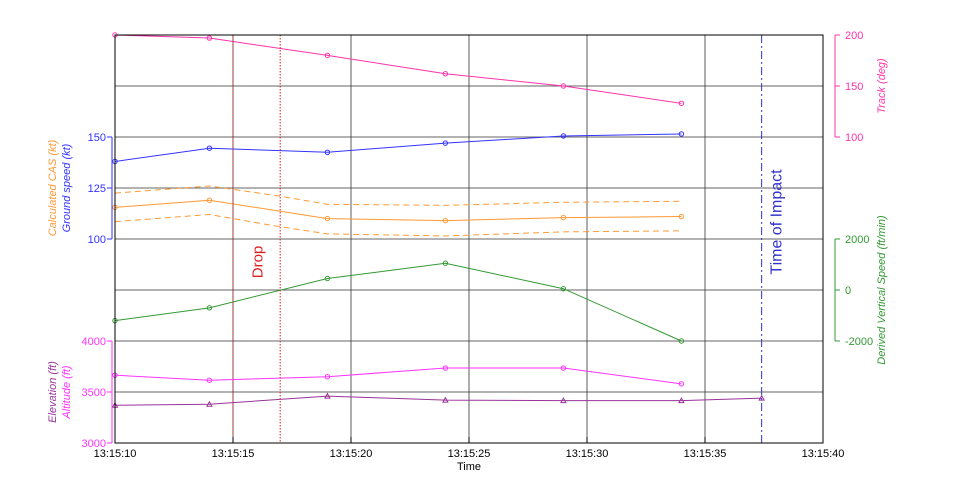 The height and width of the screenshot is (492, 954). What do you see at coordinates (258, 262) in the screenshot?
I see `marker-label-drop: Drop` at bounding box center [258, 262].